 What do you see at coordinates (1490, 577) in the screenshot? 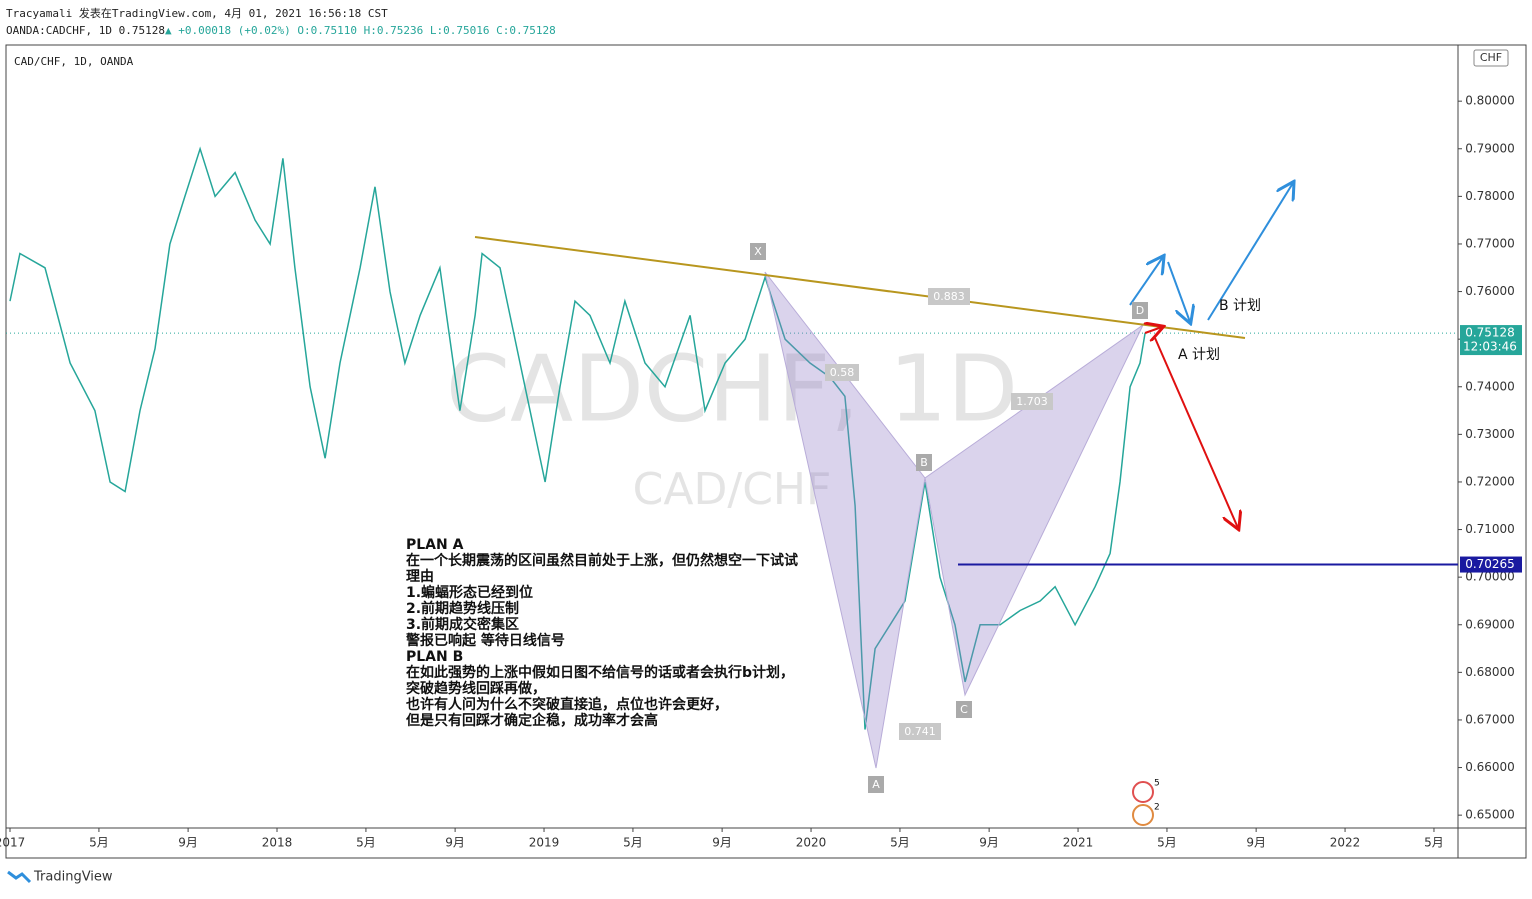
I see `y-tick-label: 0.70000` at bounding box center [1490, 577].